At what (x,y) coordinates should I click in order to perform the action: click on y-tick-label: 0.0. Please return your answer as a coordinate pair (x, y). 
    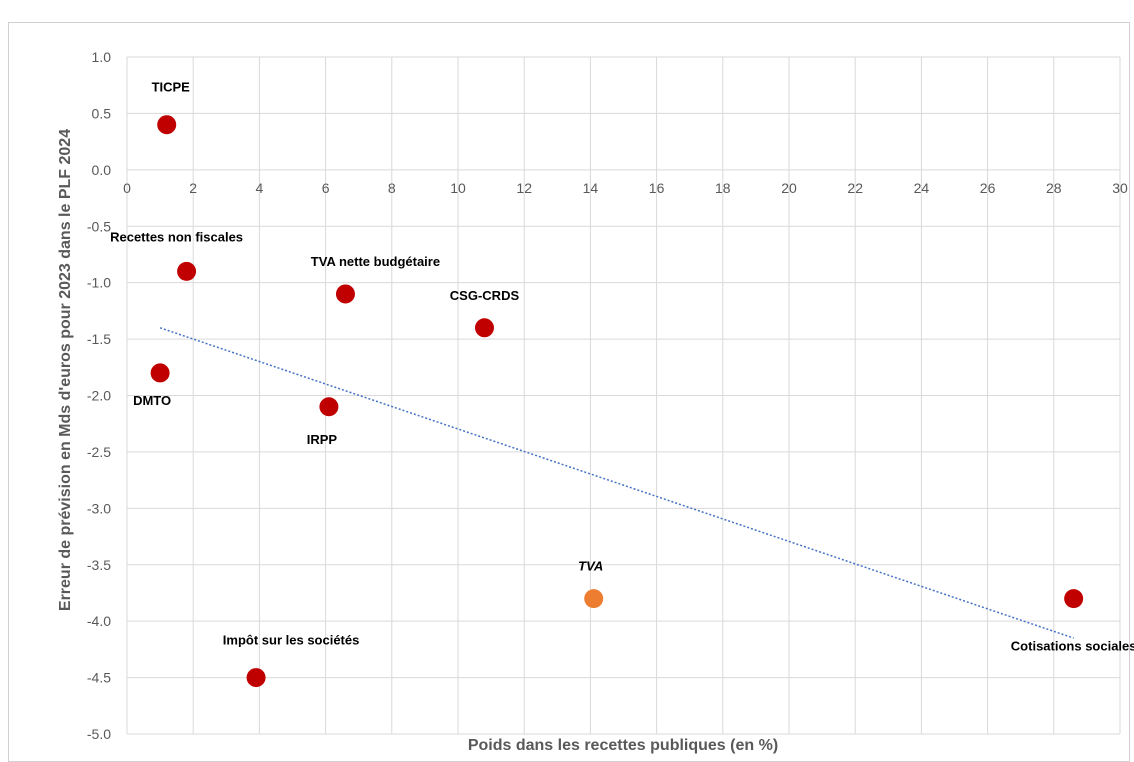
    Looking at the image, I should click on (102, 170).